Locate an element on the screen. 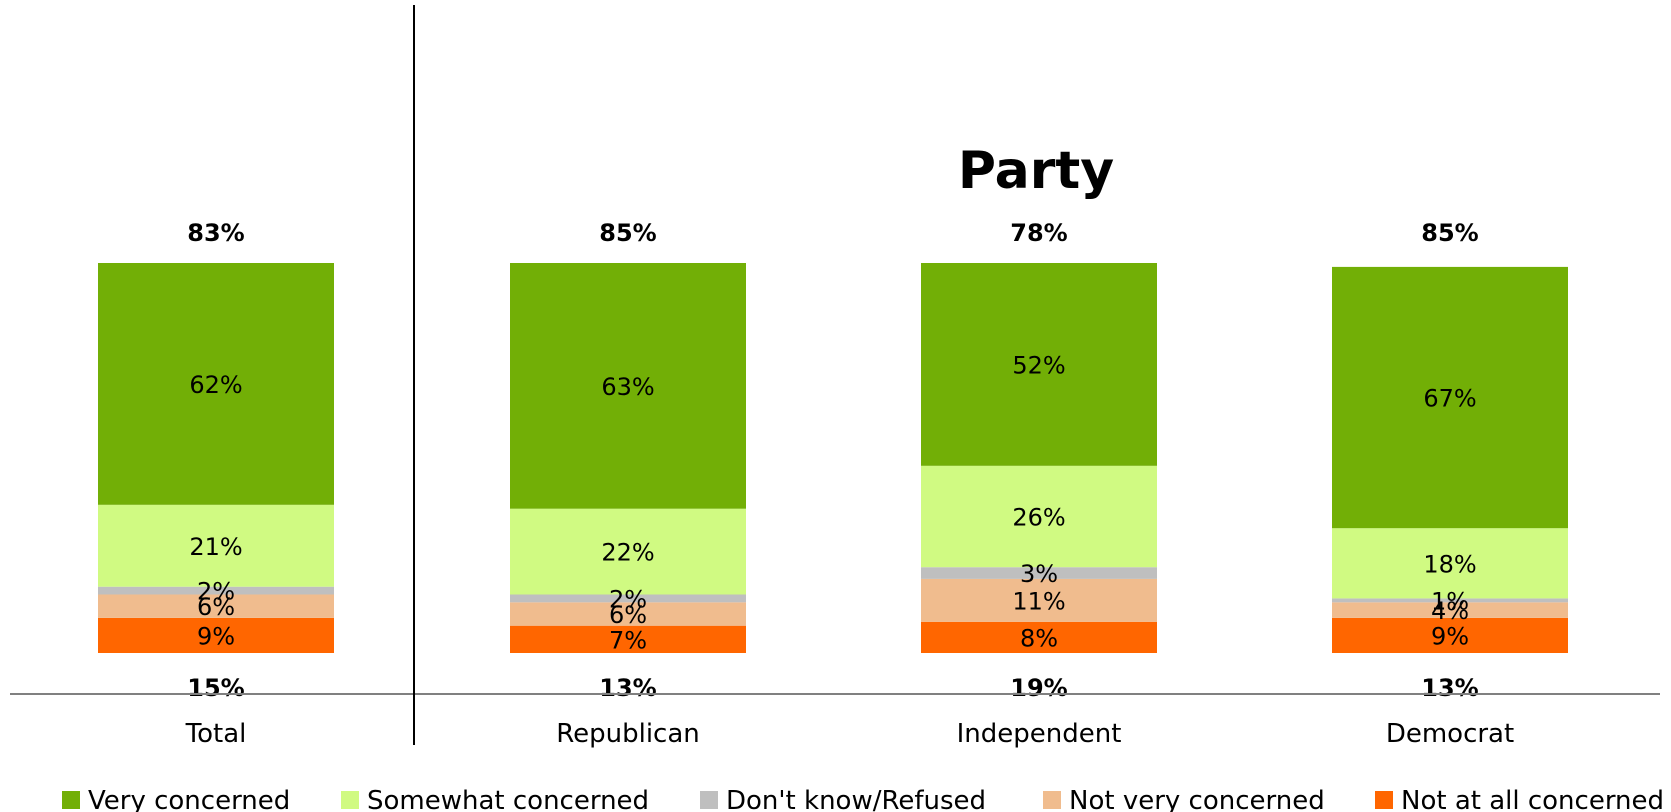  data-label-independent-somewhat-concerned: 26% is located at coordinates (1038, 518).